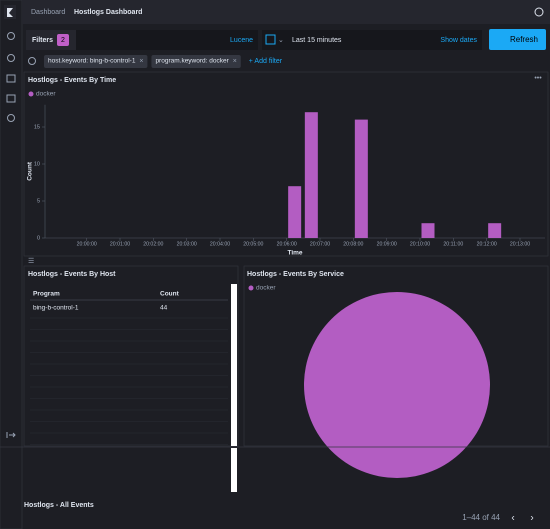 The image size is (550, 529). I want to click on y-tick-label: 10, so click(37, 164).